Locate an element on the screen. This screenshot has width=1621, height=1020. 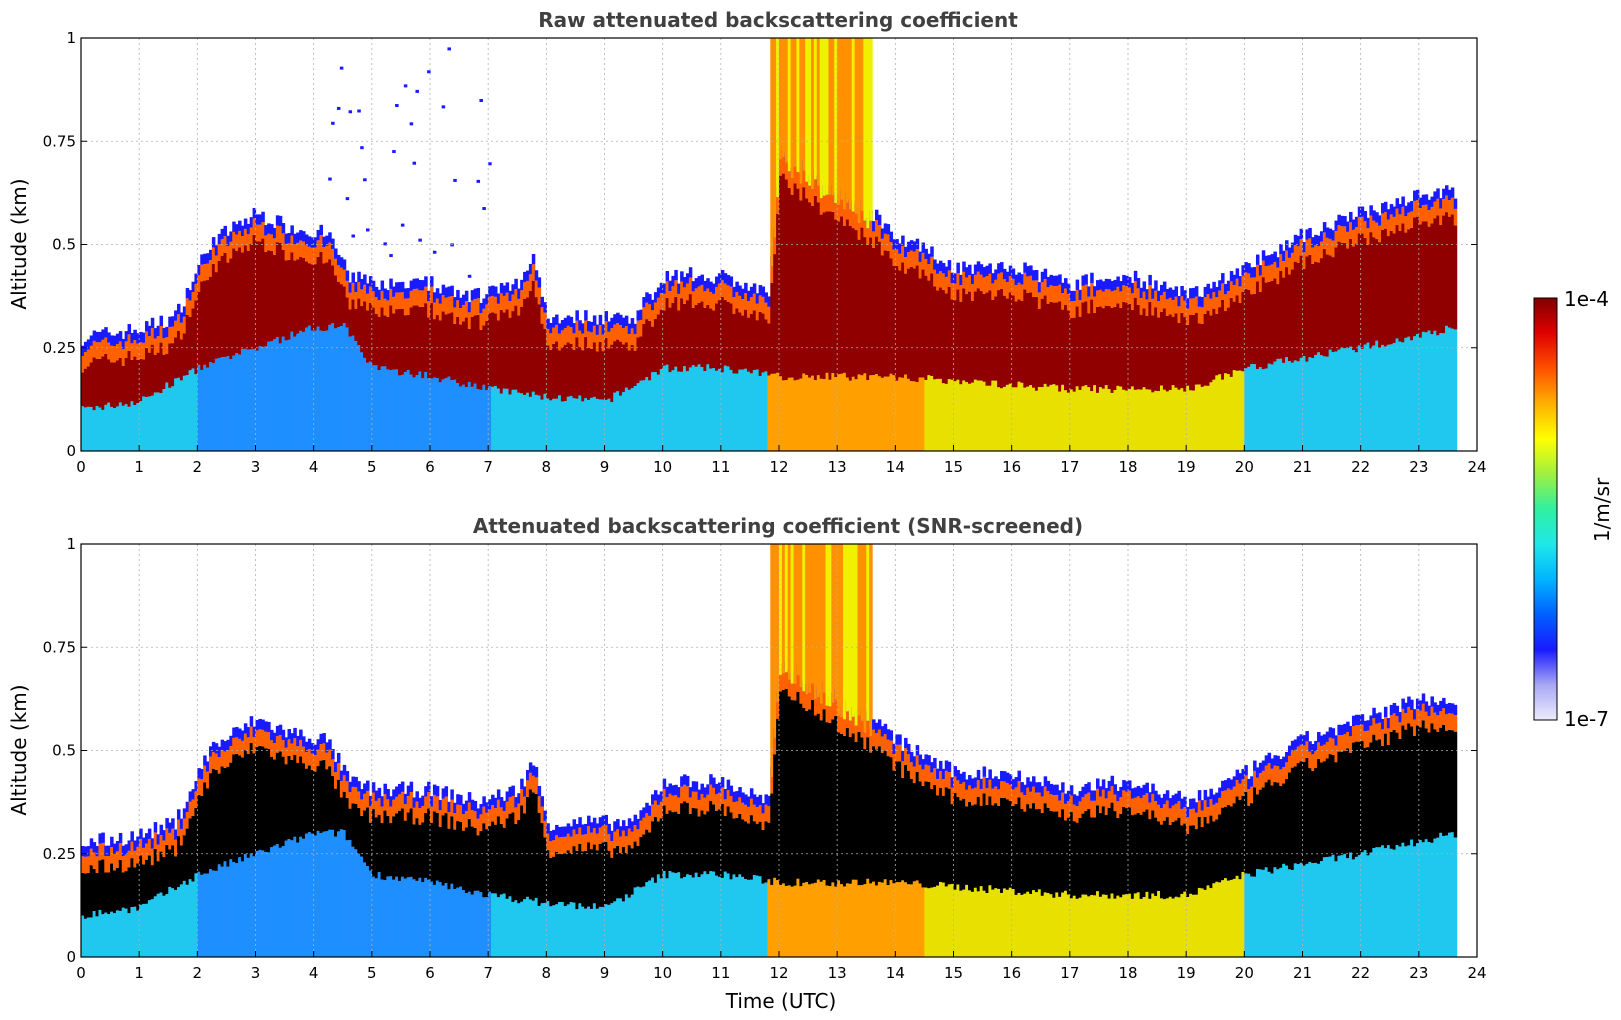
x-tick-label: 0 is located at coordinates (81, 973).